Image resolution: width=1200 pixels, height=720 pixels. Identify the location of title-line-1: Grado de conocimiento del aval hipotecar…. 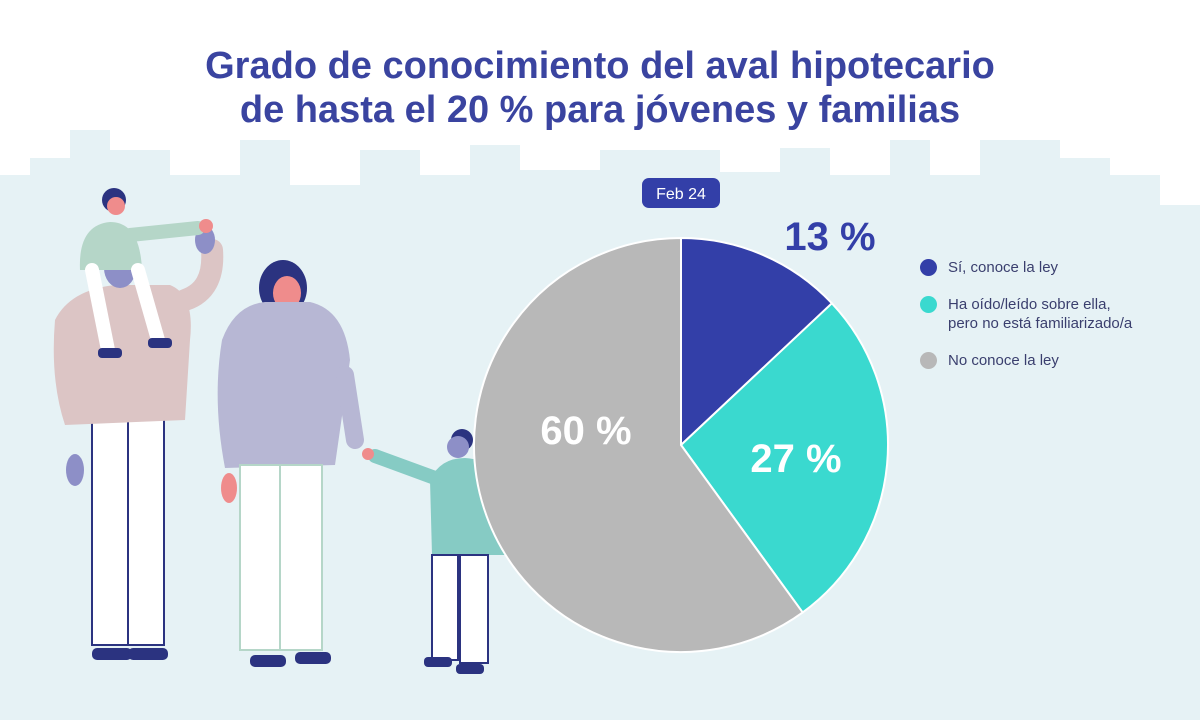
(600, 66).